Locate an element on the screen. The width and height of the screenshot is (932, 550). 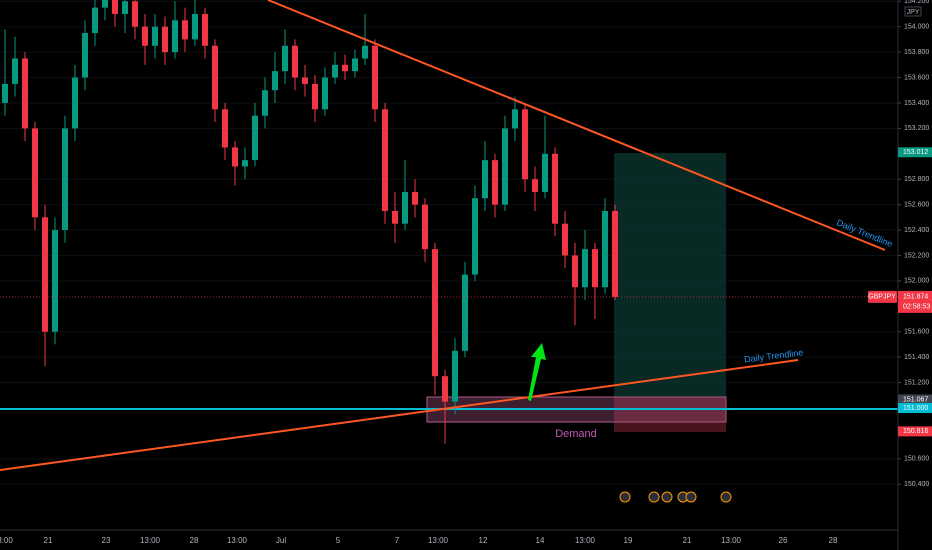
y-tick-label: 152.600 is located at coordinates (916, 204).